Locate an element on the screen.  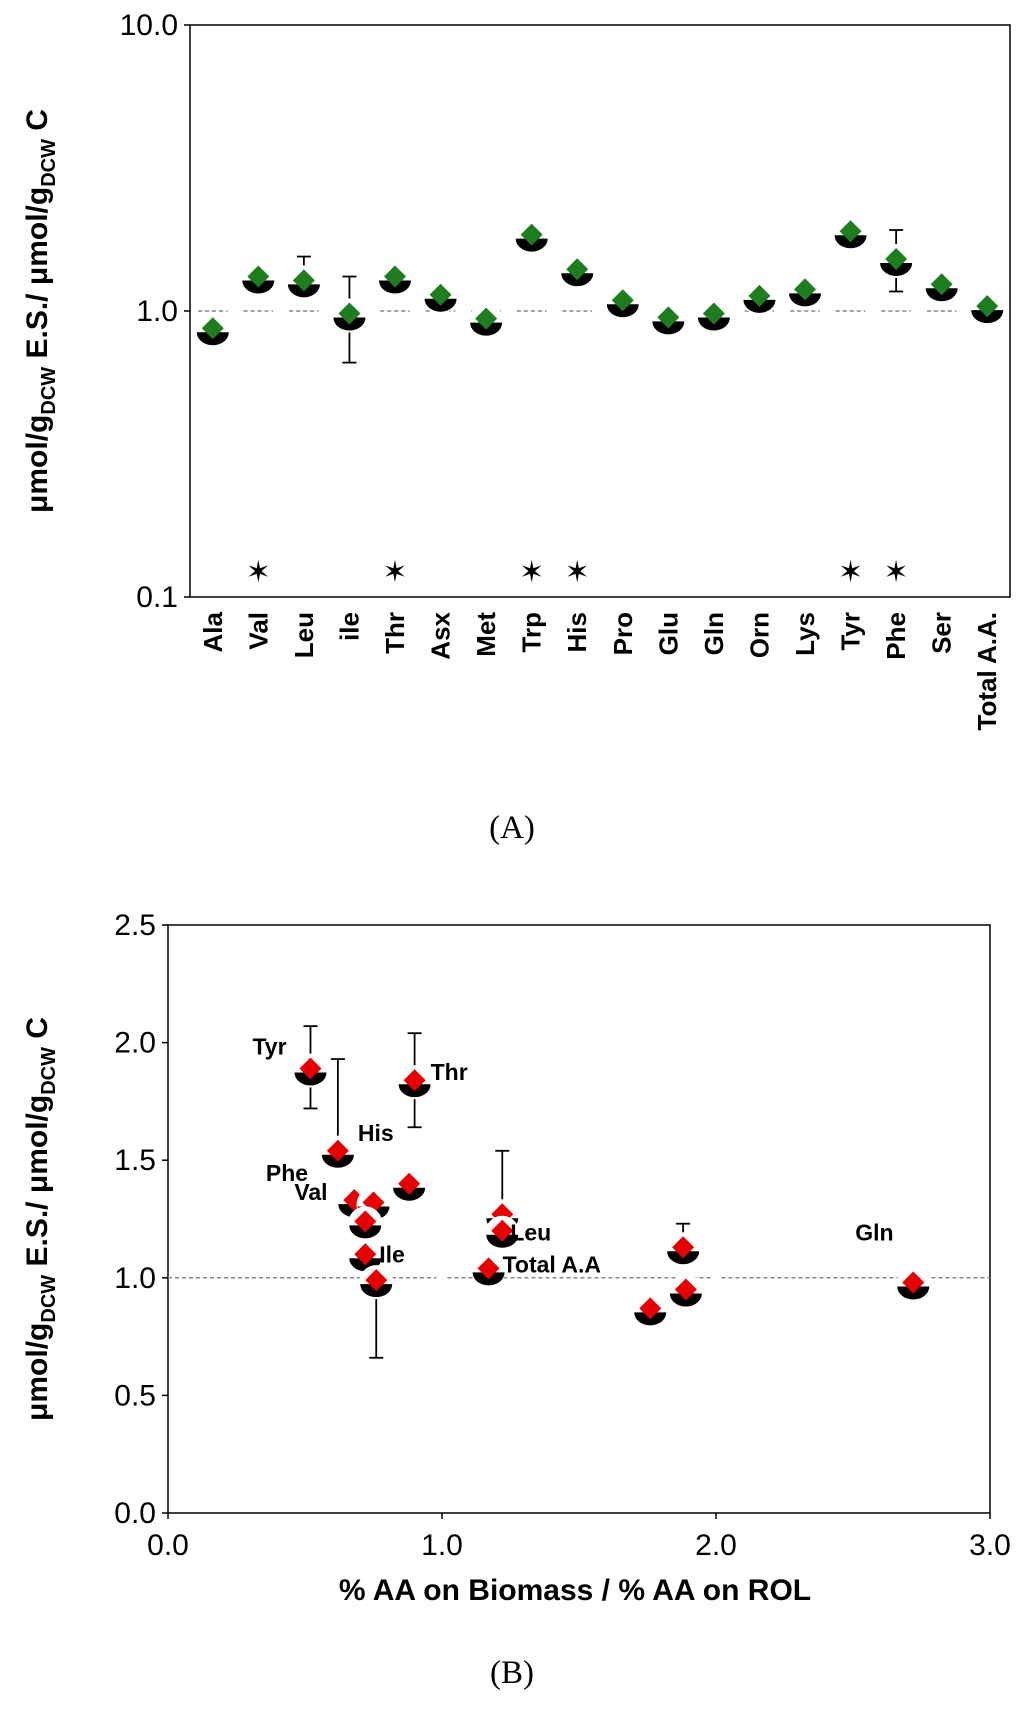
data-point-glu is located at coordinates (668, 319).